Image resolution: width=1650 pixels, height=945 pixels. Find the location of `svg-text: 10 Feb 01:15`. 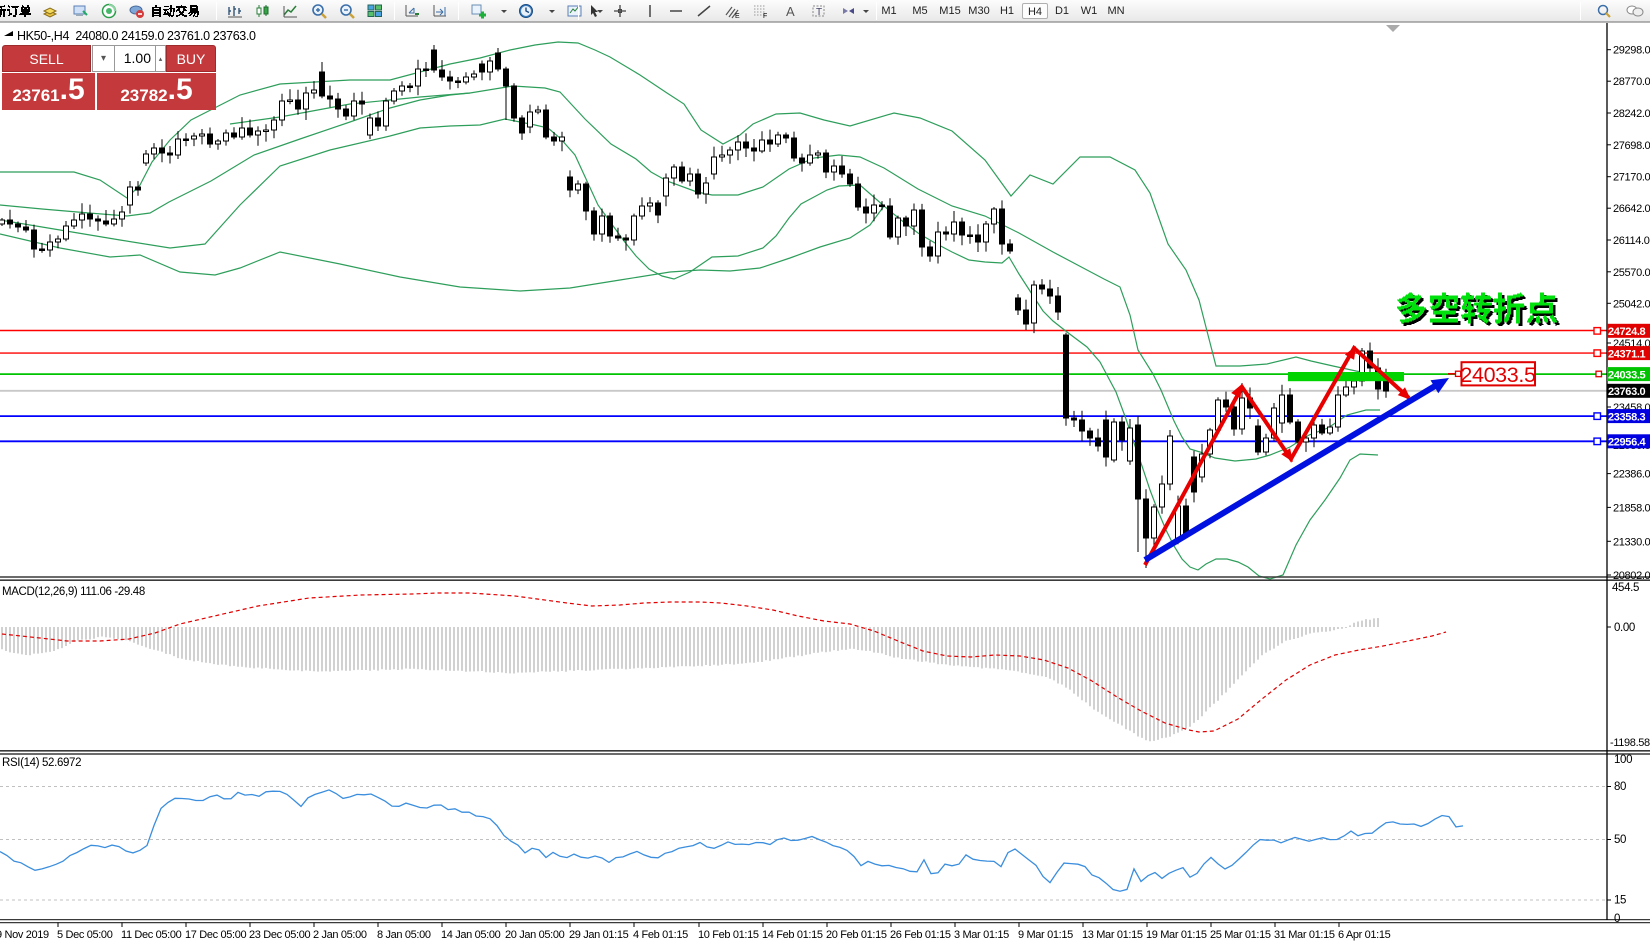

svg-text: 10 Feb 01:15 is located at coordinates (728, 935).